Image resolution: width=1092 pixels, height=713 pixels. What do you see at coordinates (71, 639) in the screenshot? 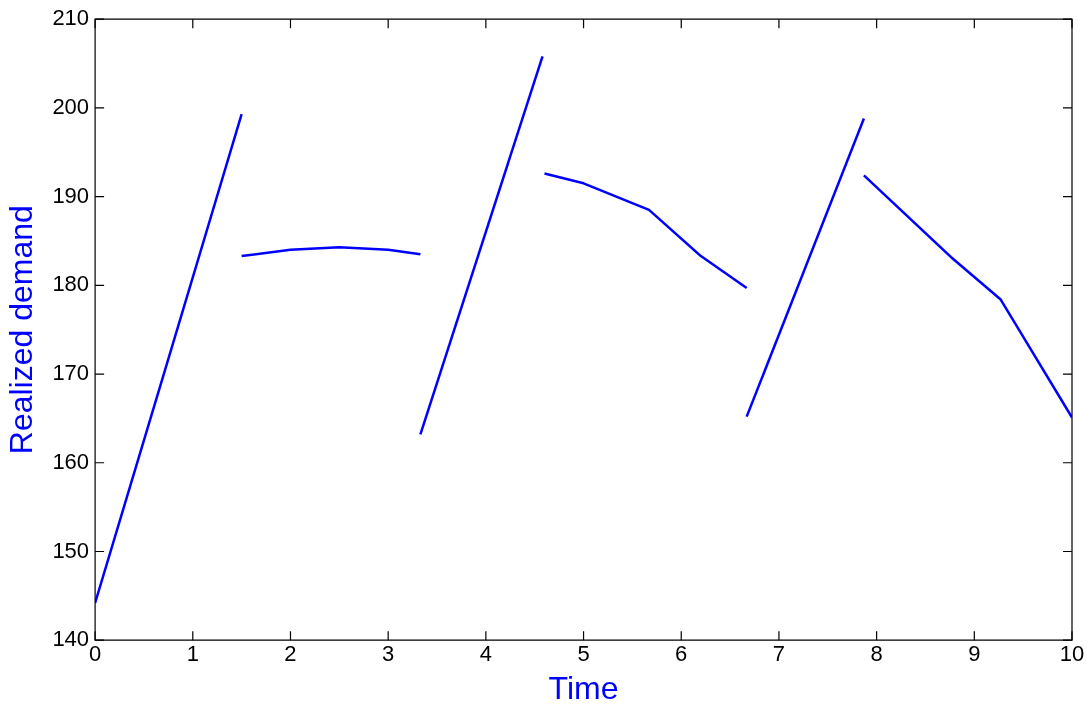
I see `y-tick-label: 140` at bounding box center [71, 639].